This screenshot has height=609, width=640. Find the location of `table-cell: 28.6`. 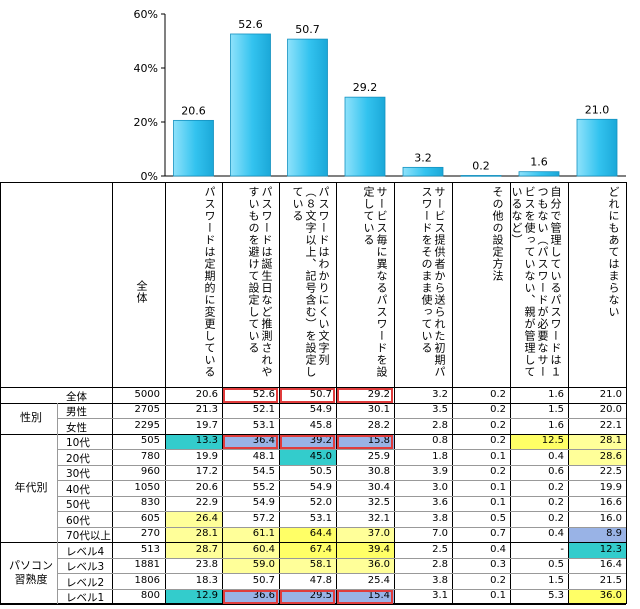

table-cell: 28.6 is located at coordinates (610, 456).